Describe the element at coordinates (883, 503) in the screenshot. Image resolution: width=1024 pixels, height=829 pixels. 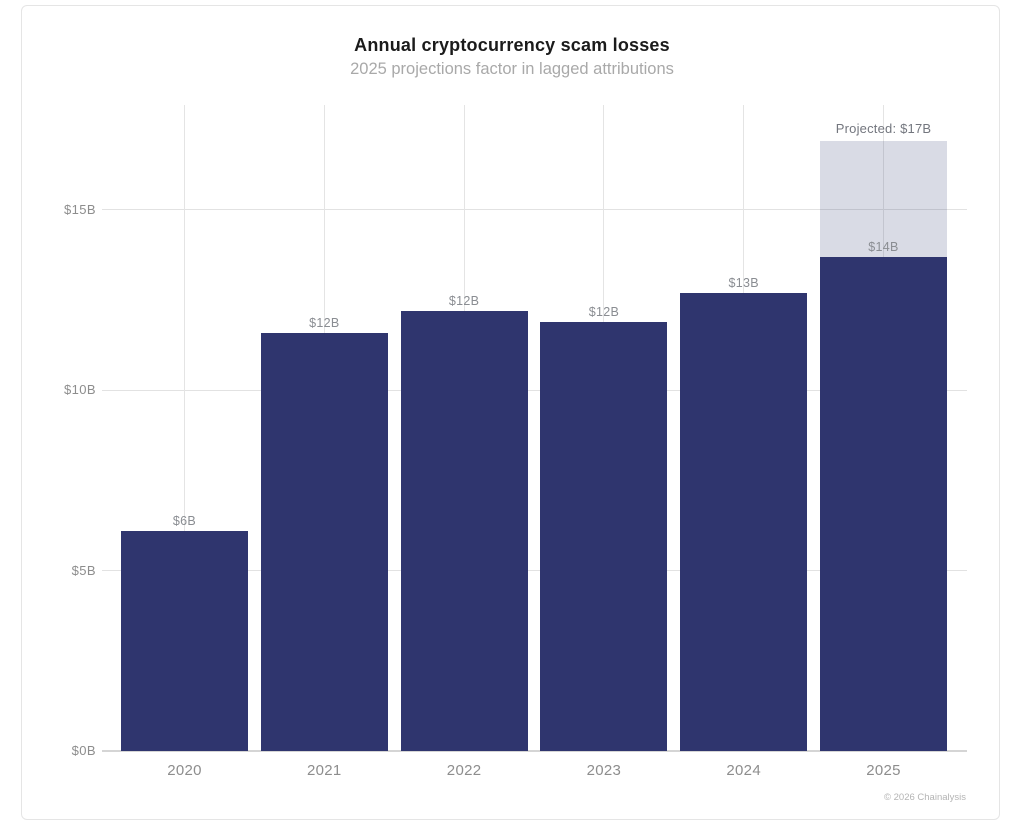
I see `bar-2025` at that location.